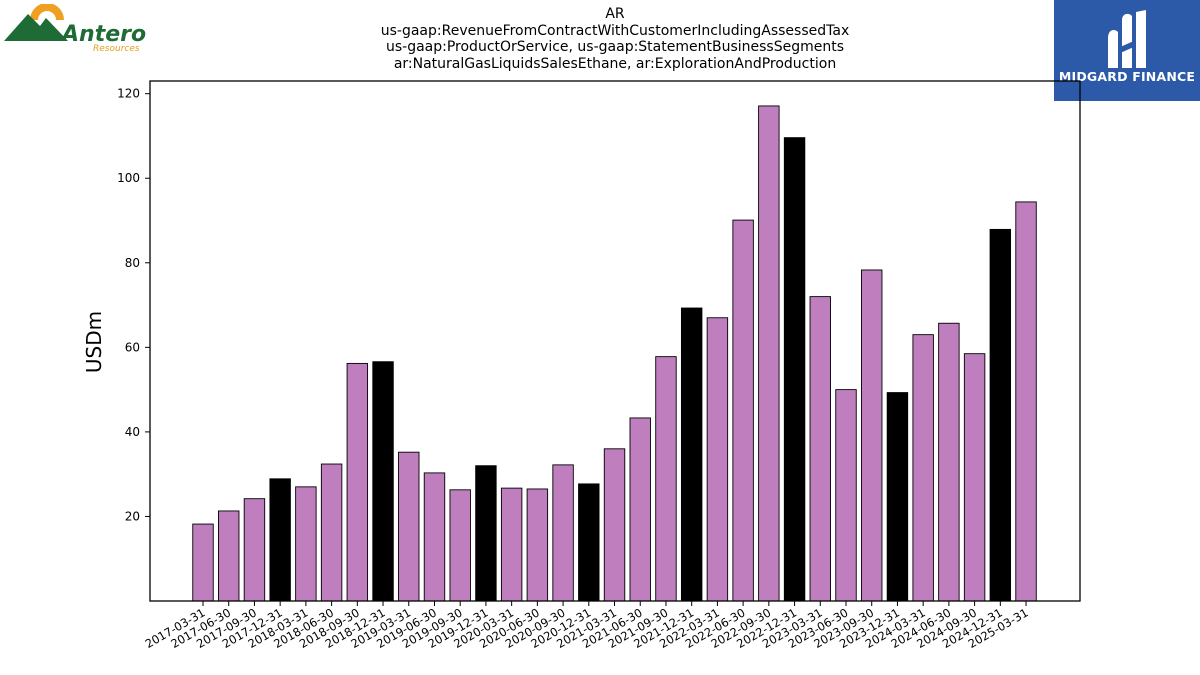  What do you see at coordinates (116, 49) in the screenshot?
I see `logo-sub-text: Resources` at bounding box center [116, 49].